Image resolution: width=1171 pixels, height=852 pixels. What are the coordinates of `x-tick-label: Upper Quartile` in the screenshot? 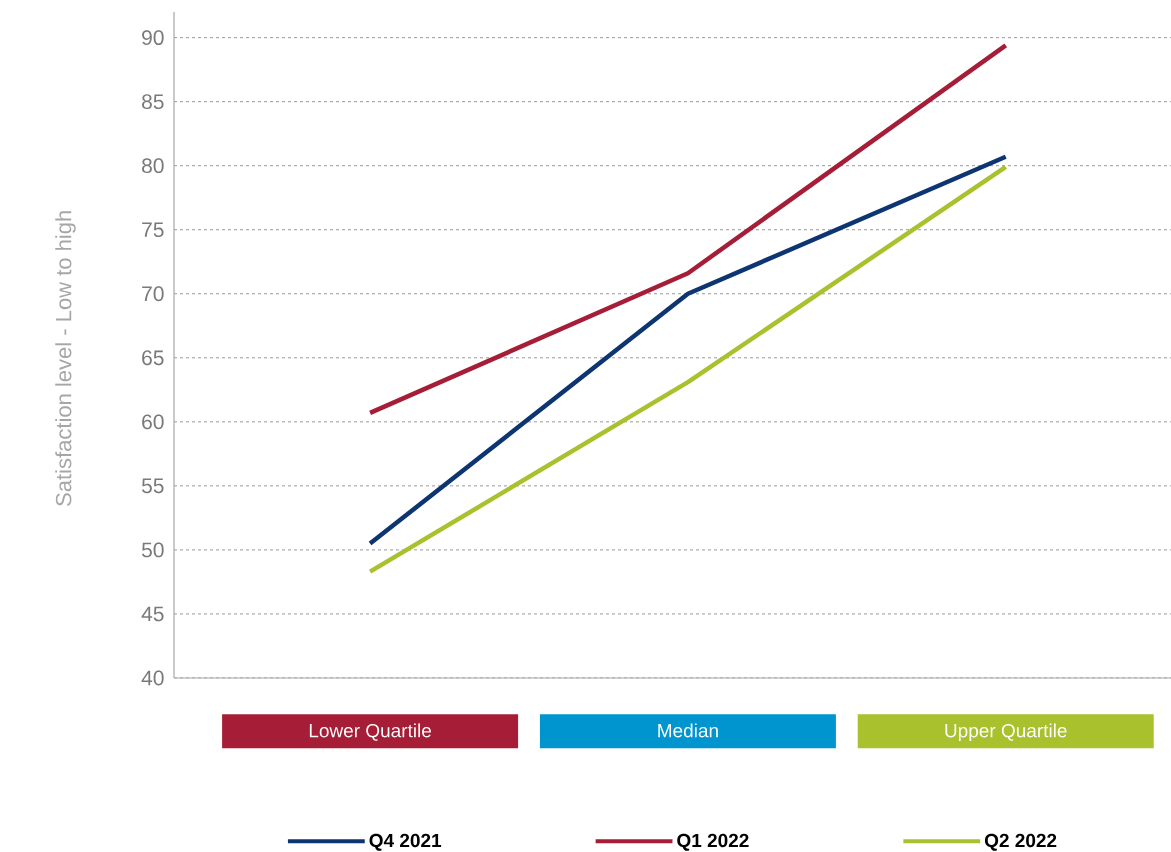 It's located at (1006, 732).